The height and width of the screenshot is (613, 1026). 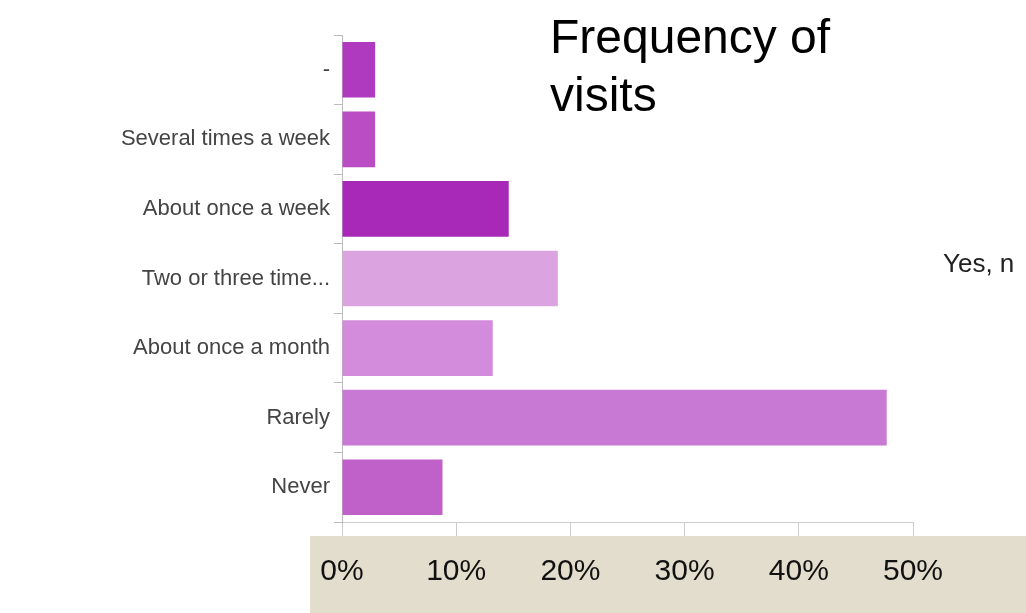 I want to click on chart-title: Frequency of visits, so click(x=691, y=66).